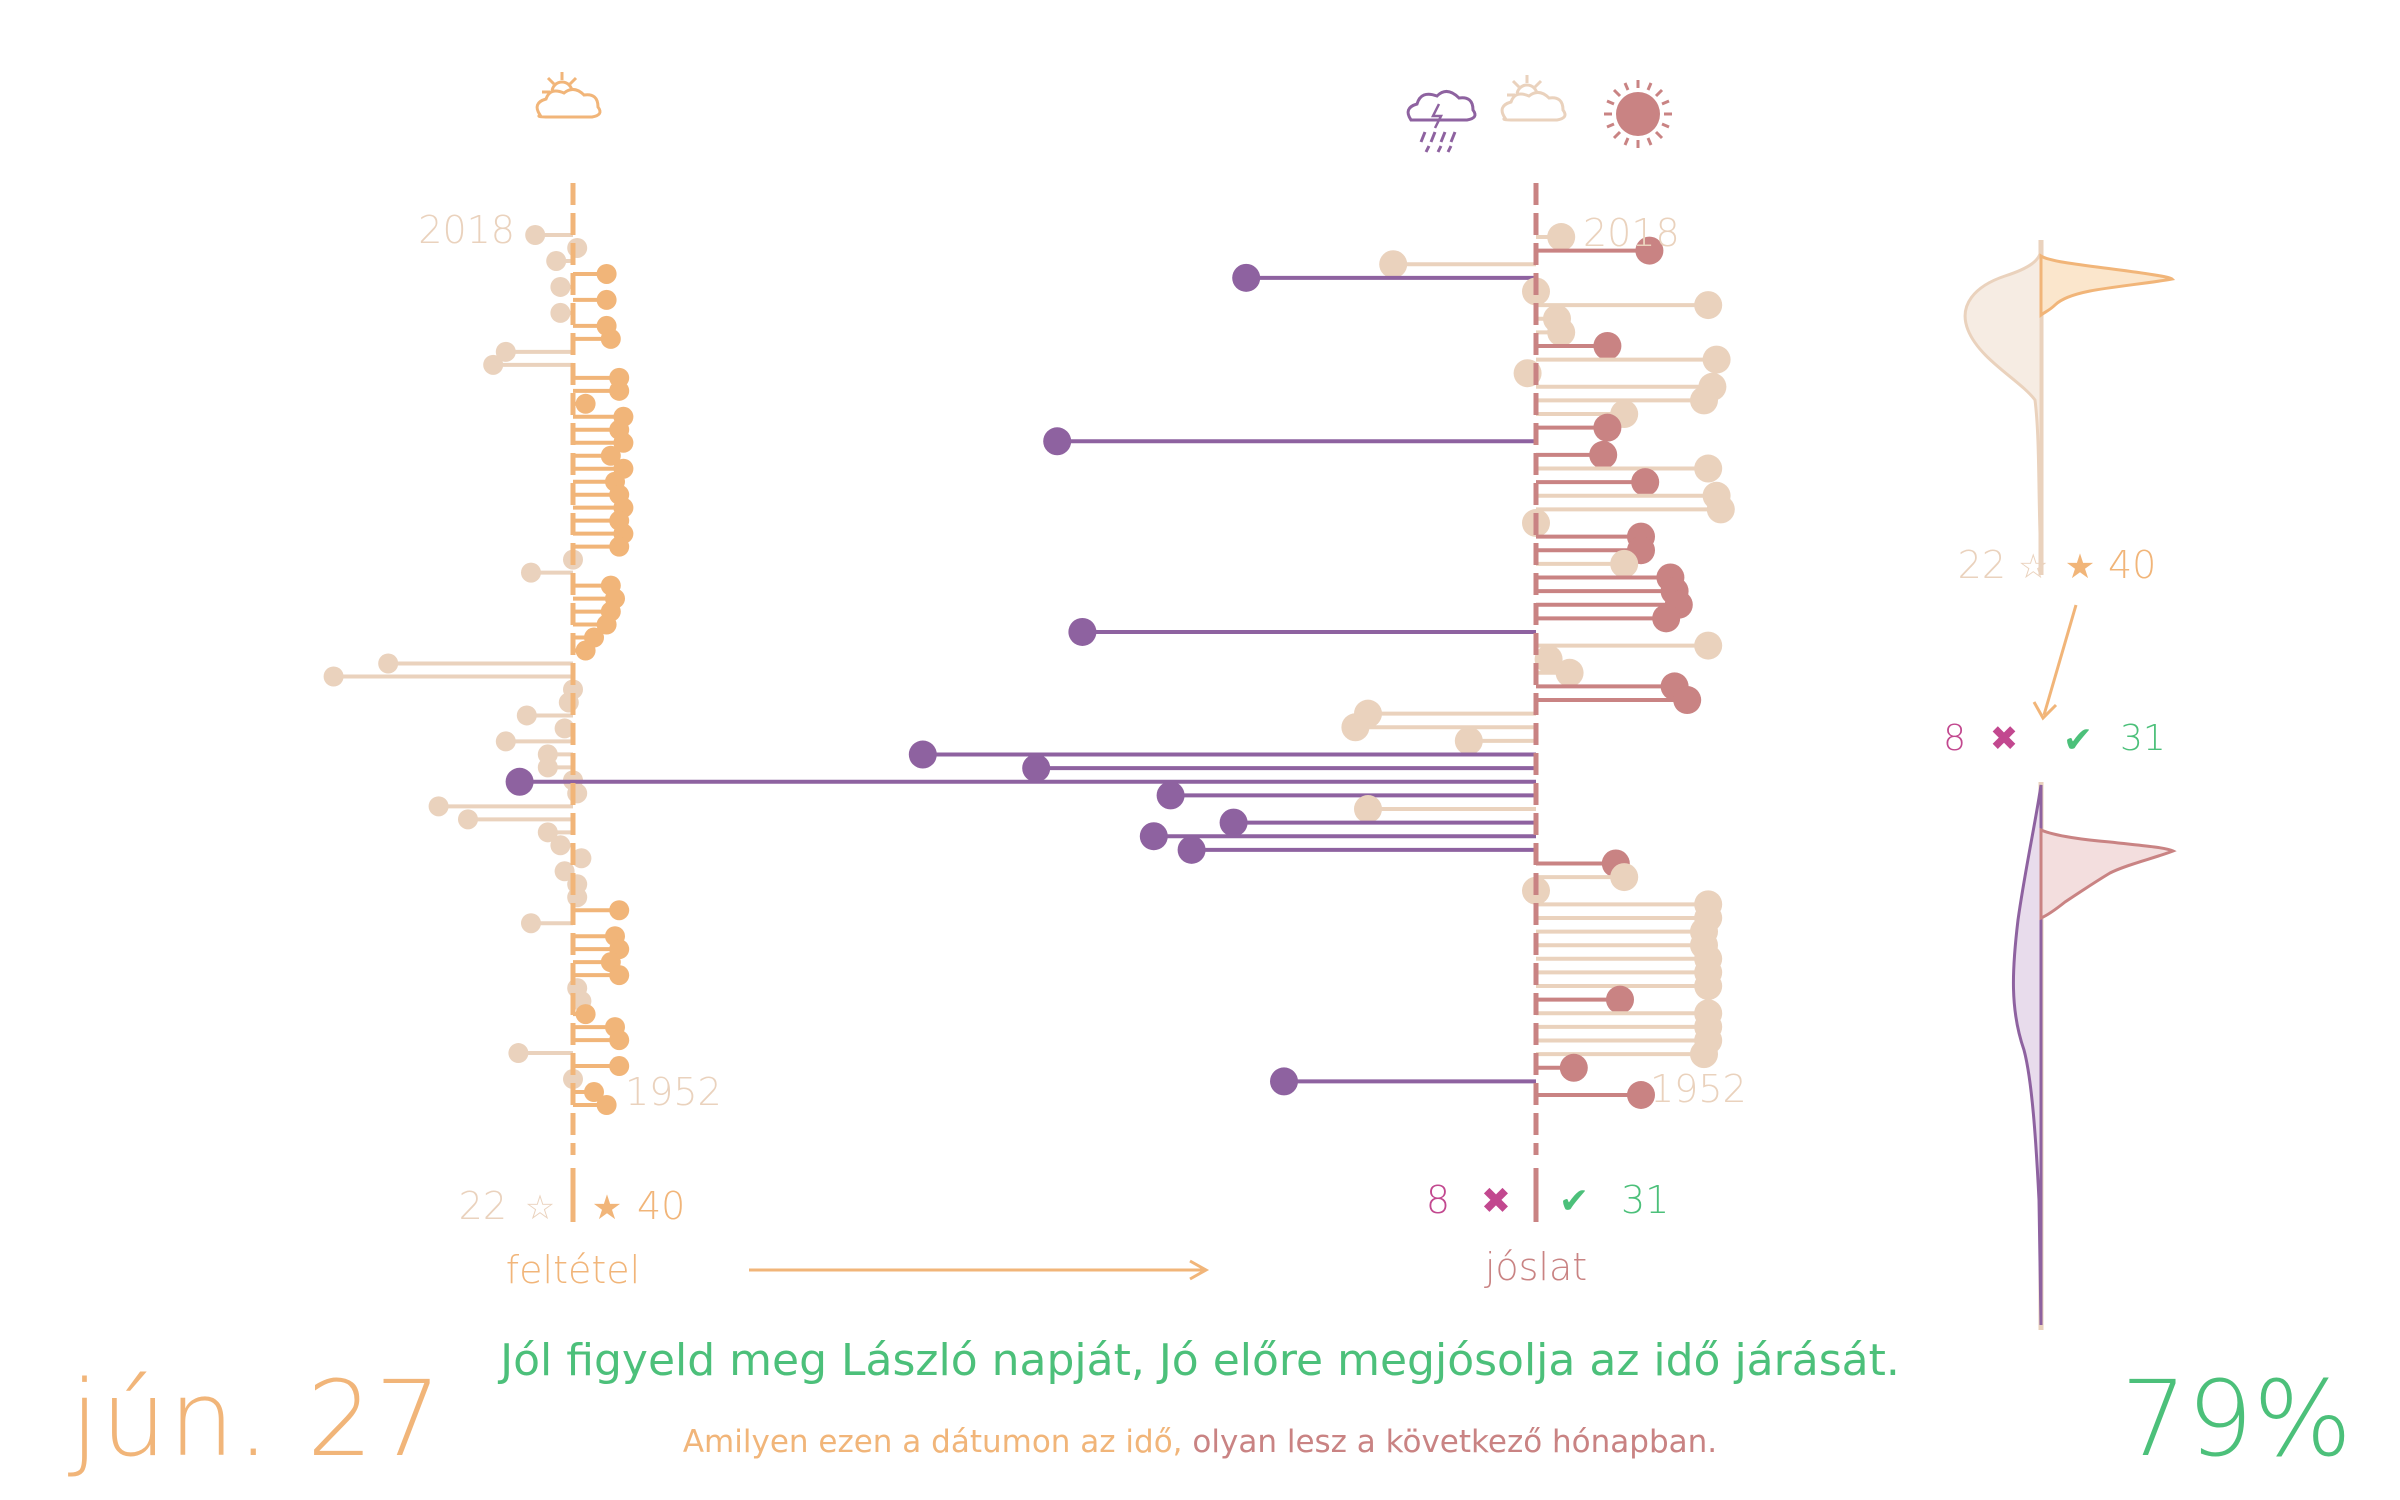 This screenshot has width=2400, height=1500. I want to click on left-count-empty: 22, so click(483, 1206).